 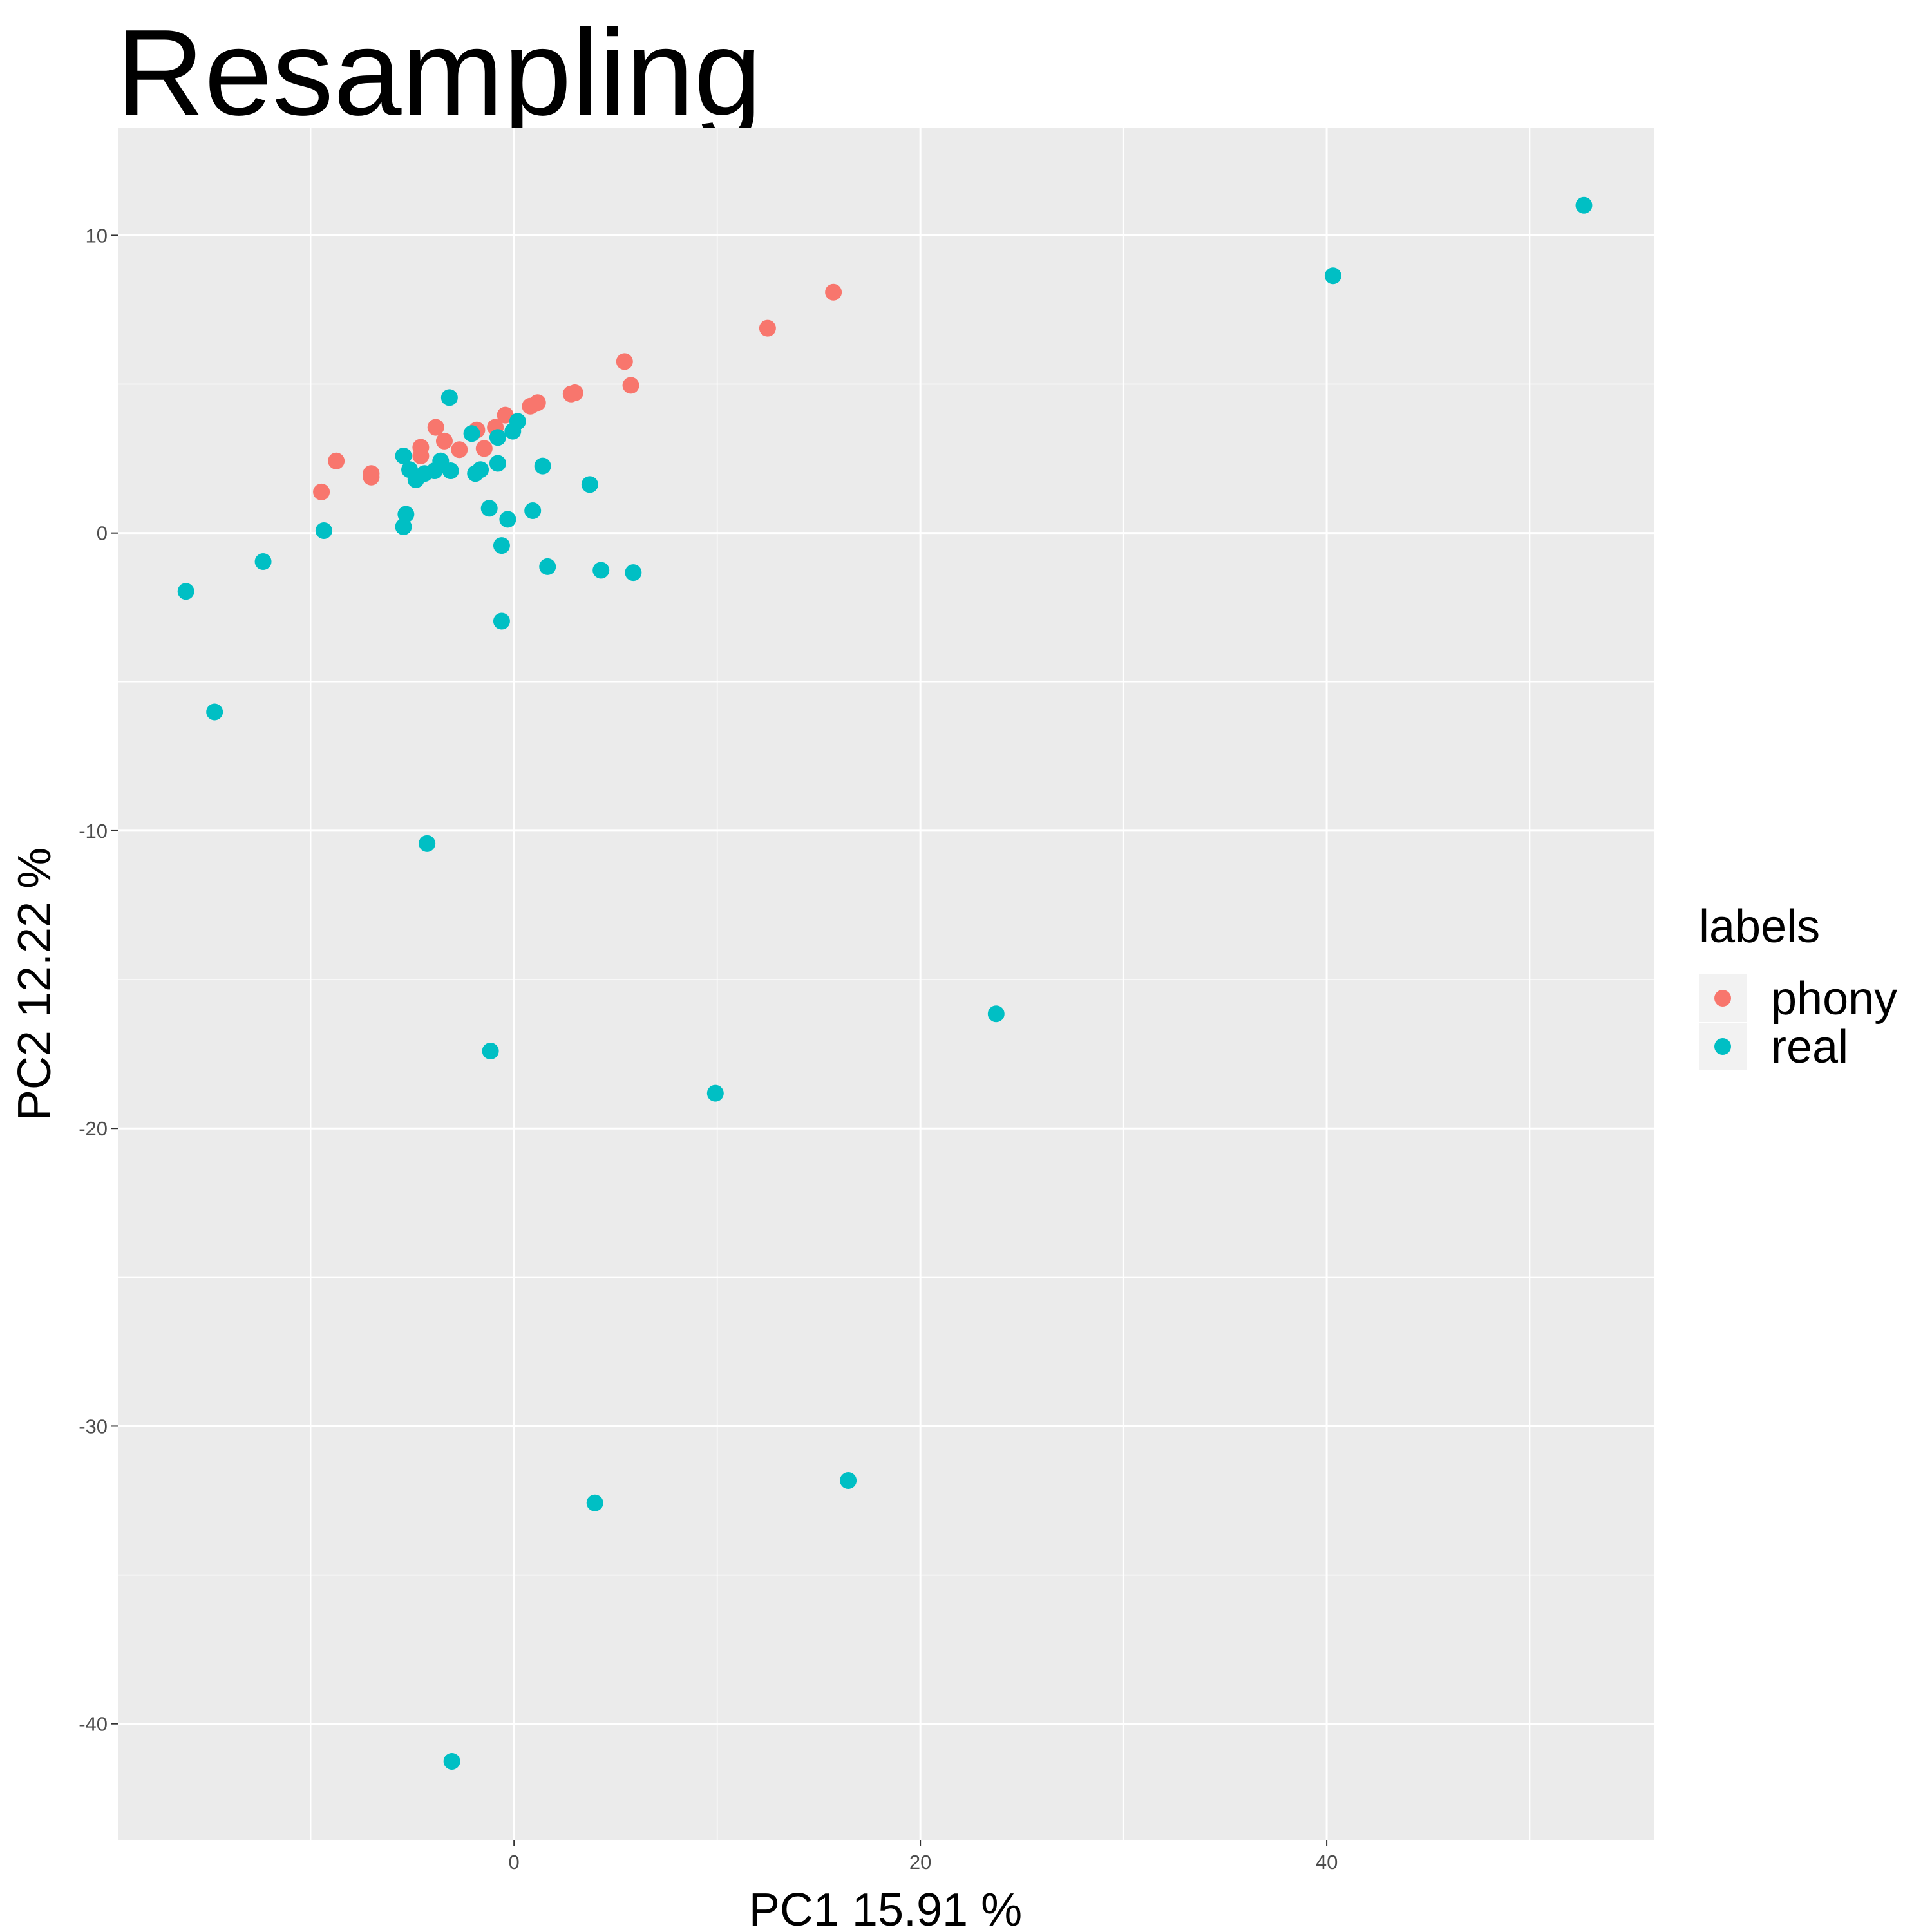 I want to click on legend-label: phony, so click(x=1834, y=999).